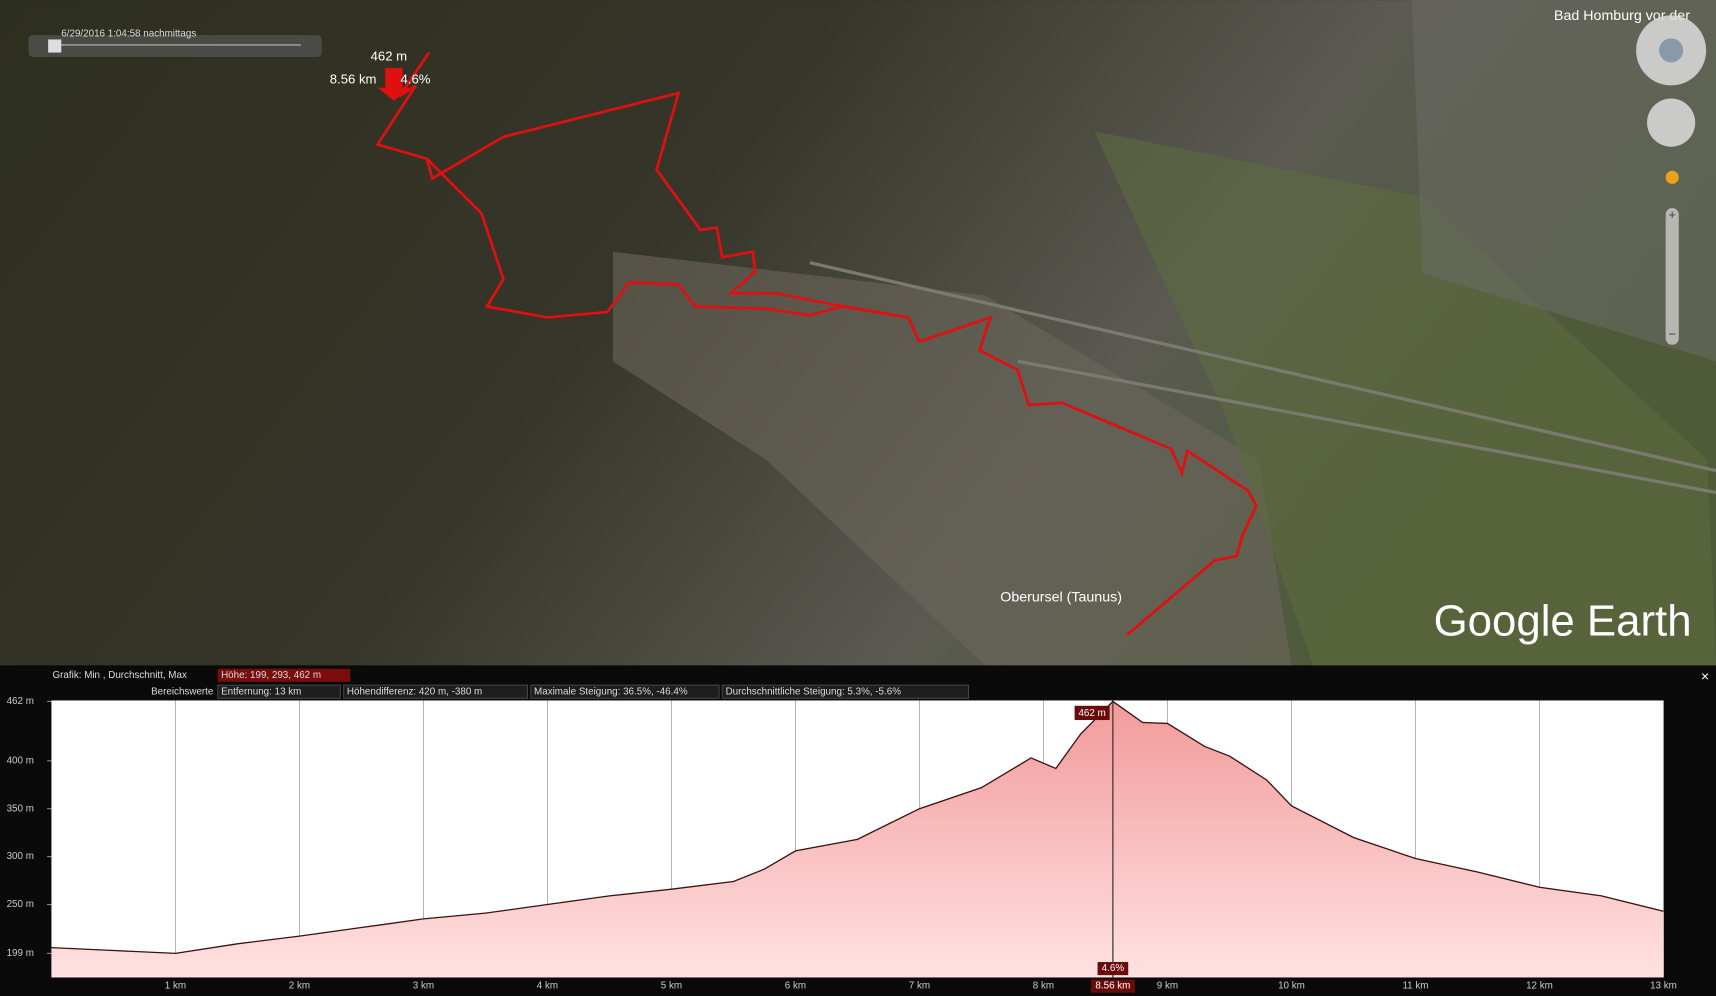 The width and height of the screenshot is (1716, 996). What do you see at coordinates (1672, 214) in the screenshot?
I see `zoom-in: +` at bounding box center [1672, 214].